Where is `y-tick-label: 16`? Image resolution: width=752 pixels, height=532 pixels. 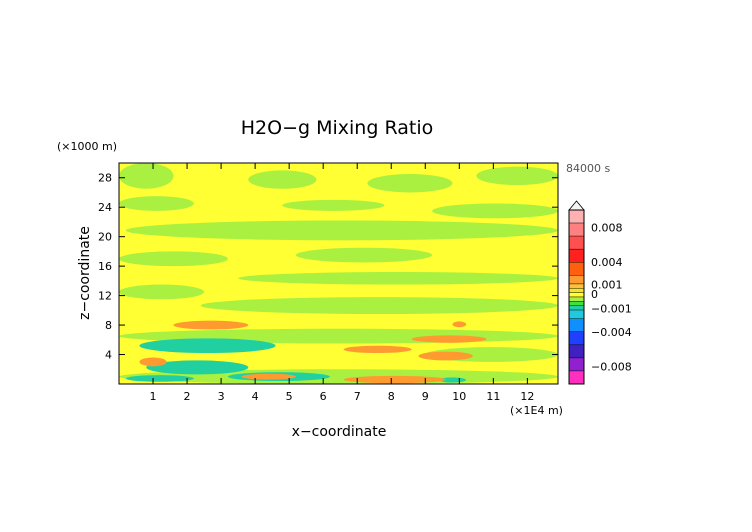 y-tick-label: 16 is located at coordinates (105, 266).